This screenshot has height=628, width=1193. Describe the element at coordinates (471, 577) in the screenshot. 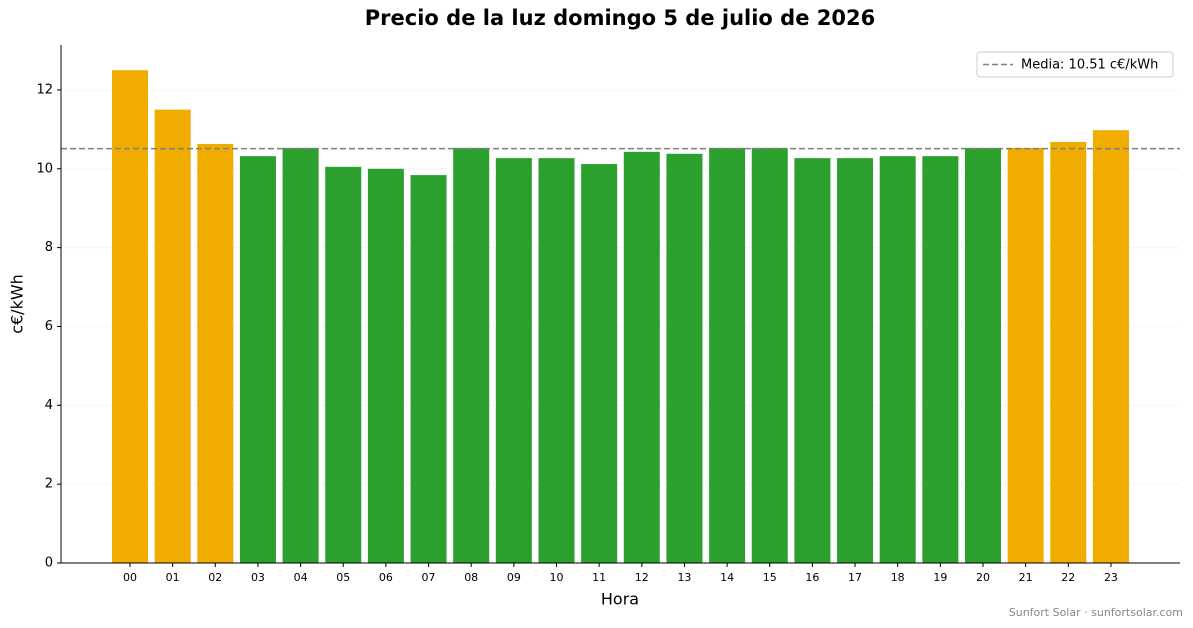

I see `x-tick-label: 08` at that location.